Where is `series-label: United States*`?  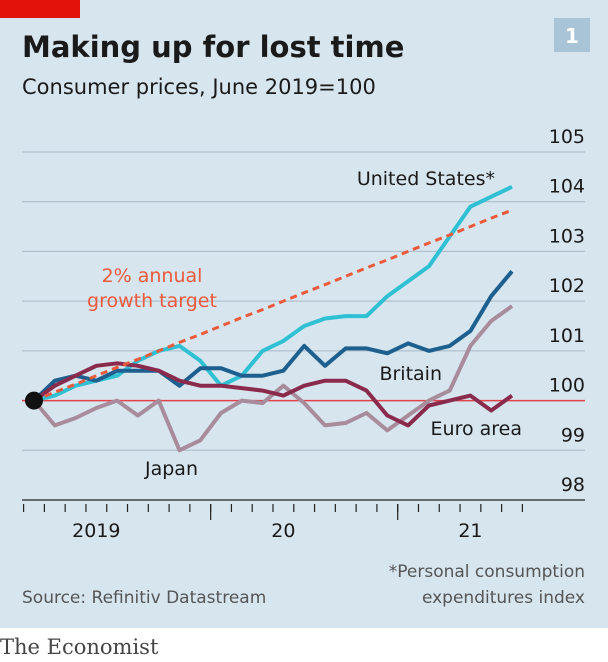
series-label: United States* is located at coordinates (426, 179).